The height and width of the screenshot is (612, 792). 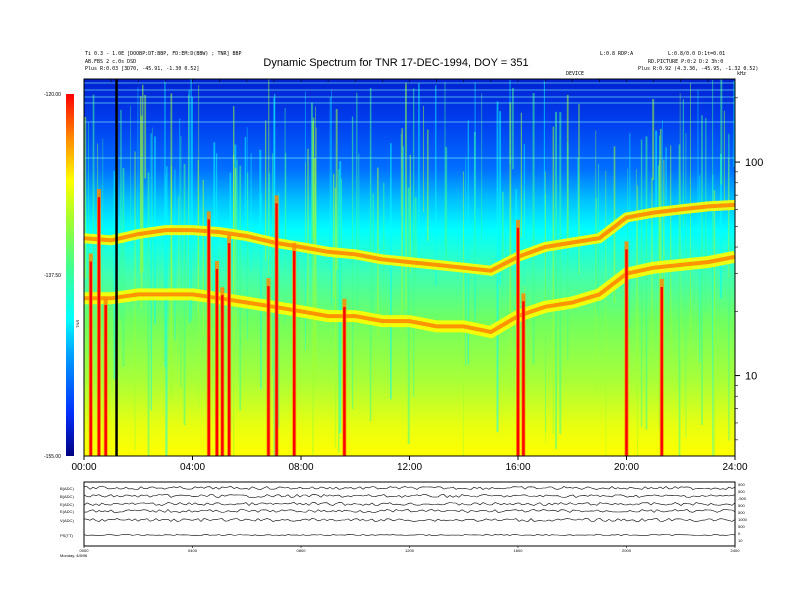 I want to click on unit-label: kHz, so click(x=742, y=74).